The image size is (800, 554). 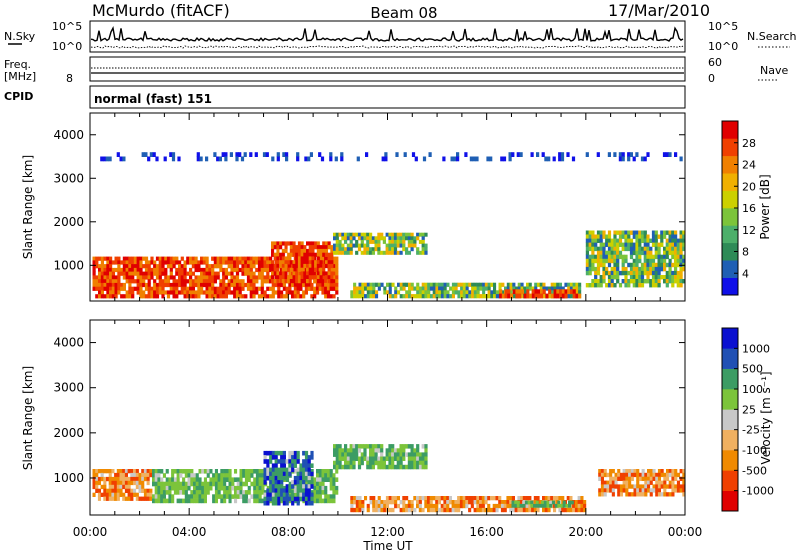 What do you see at coordinates (754, 470) in the screenshot?
I see `velocity-colorbar-tick-label: -500` at bounding box center [754, 470].